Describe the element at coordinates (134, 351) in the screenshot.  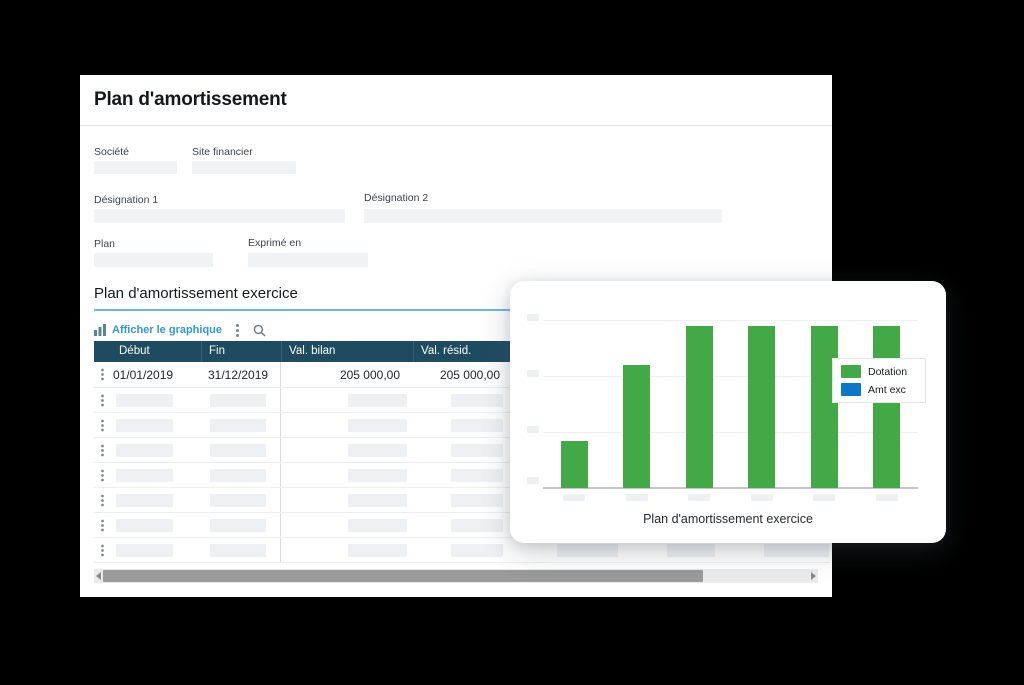
I see `column-header-debut: Début` at that location.